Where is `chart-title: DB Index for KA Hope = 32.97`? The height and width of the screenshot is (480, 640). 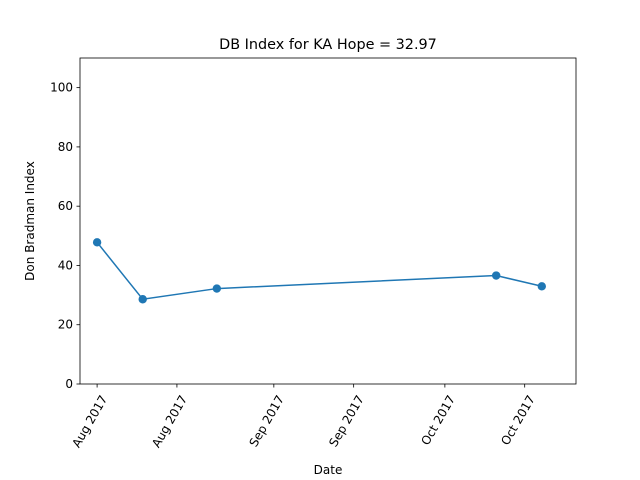
chart-title: DB Index for KA Hope = 32.97 is located at coordinates (328, 45).